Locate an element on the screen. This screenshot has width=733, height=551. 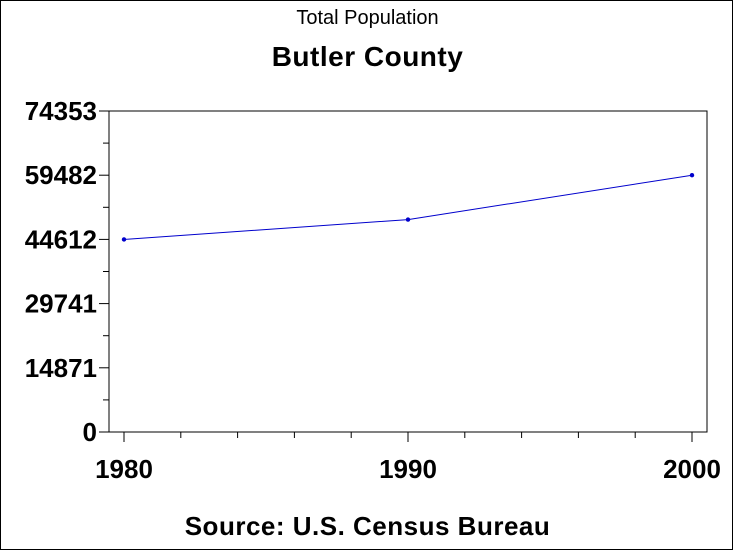
y-tick-label: 14871 is located at coordinates (61, 368).